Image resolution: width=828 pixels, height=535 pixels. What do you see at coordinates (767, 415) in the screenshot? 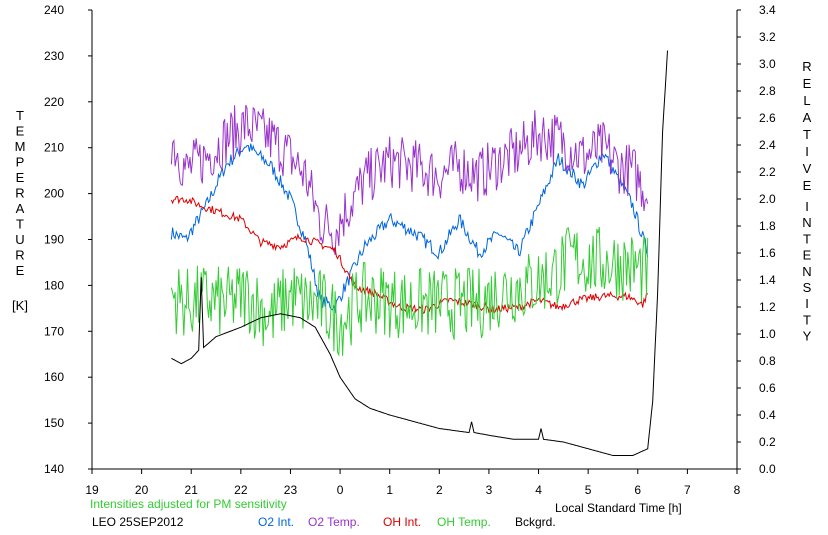
I see `right-tick-label: 0.4` at bounding box center [767, 415].